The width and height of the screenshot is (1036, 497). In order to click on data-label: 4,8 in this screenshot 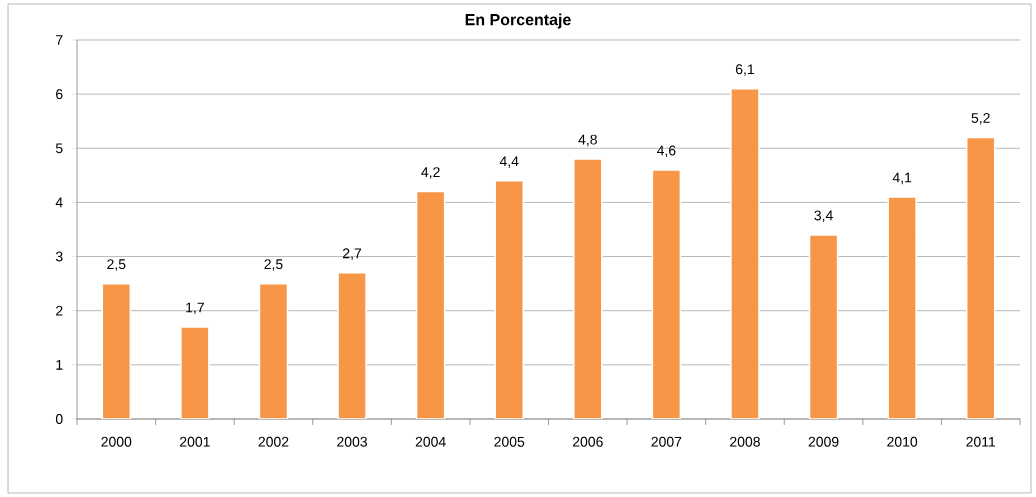, I will do `click(587, 140)`.